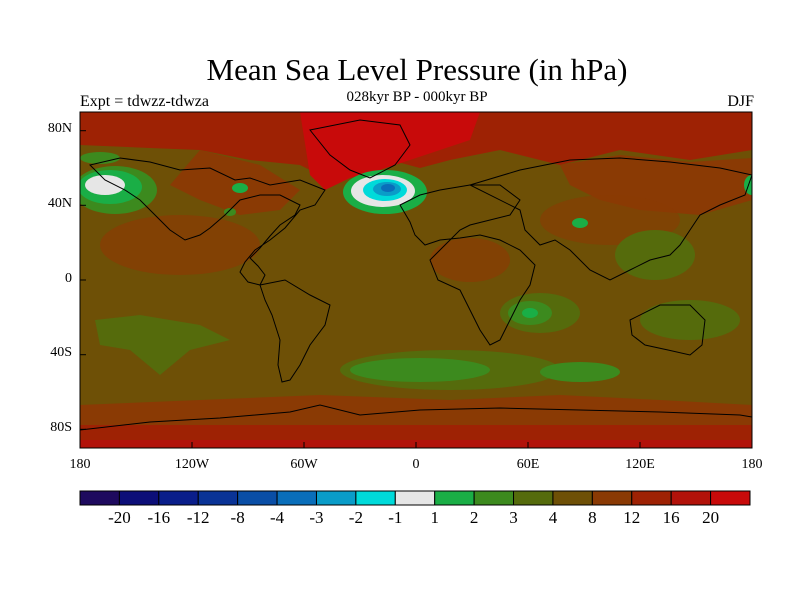 The height and width of the screenshot is (600, 800). What do you see at coordinates (632, 517) in the screenshot?
I see `colorbar-tick-label: 12` at bounding box center [632, 517].